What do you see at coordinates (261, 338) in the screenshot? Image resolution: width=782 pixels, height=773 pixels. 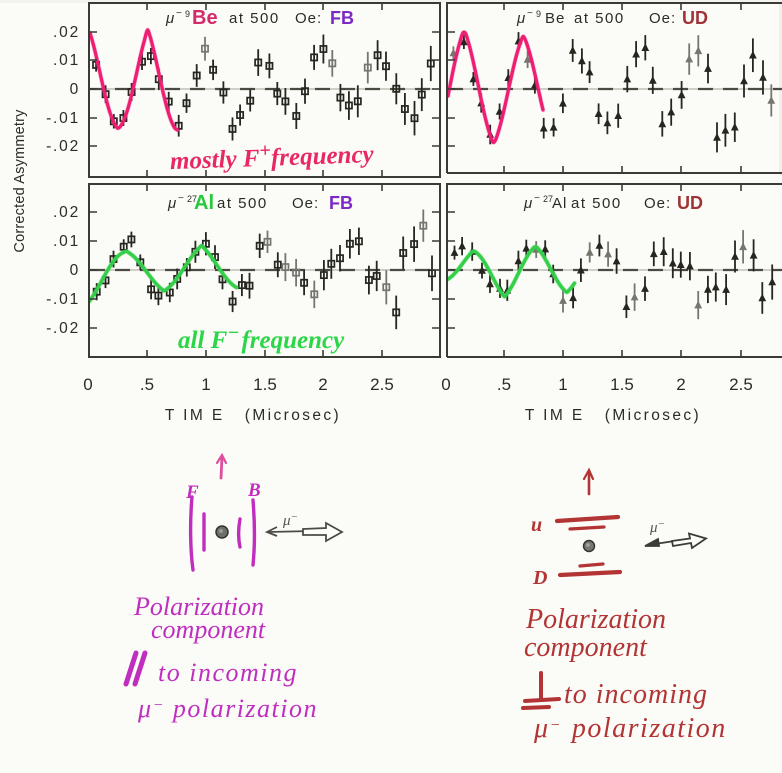 I see `svg-text: all F−frequency` at bounding box center [261, 338].